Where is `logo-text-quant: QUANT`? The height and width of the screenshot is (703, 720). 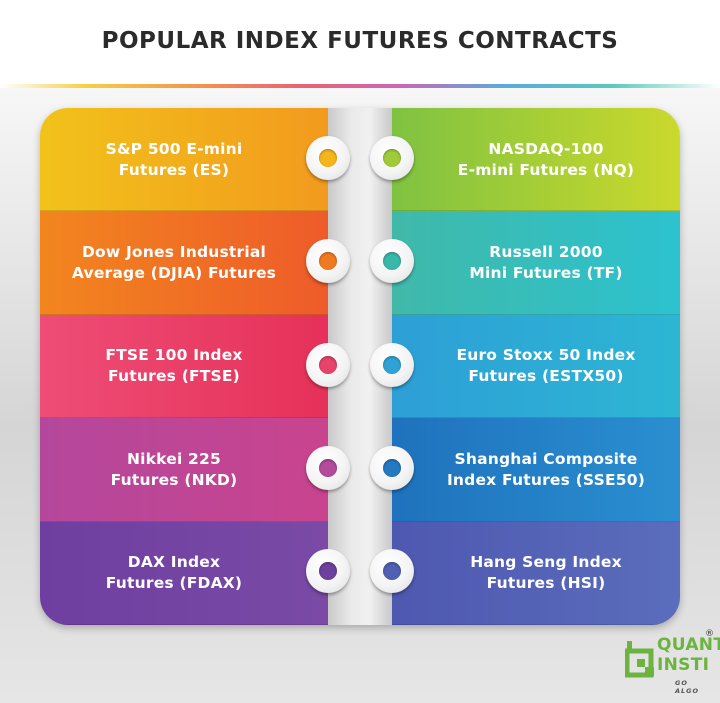
logo-text-quant: QUANT is located at coordinates (688, 645).